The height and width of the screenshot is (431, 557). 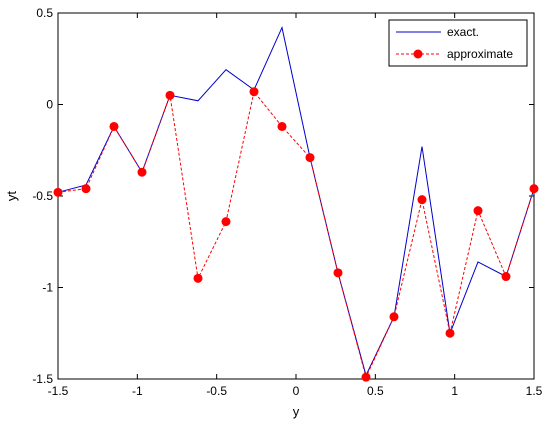 What do you see at coordinates (296, 411) in the screenshot?
I see `x-axis-label: y` at bounding box center [296, 411].